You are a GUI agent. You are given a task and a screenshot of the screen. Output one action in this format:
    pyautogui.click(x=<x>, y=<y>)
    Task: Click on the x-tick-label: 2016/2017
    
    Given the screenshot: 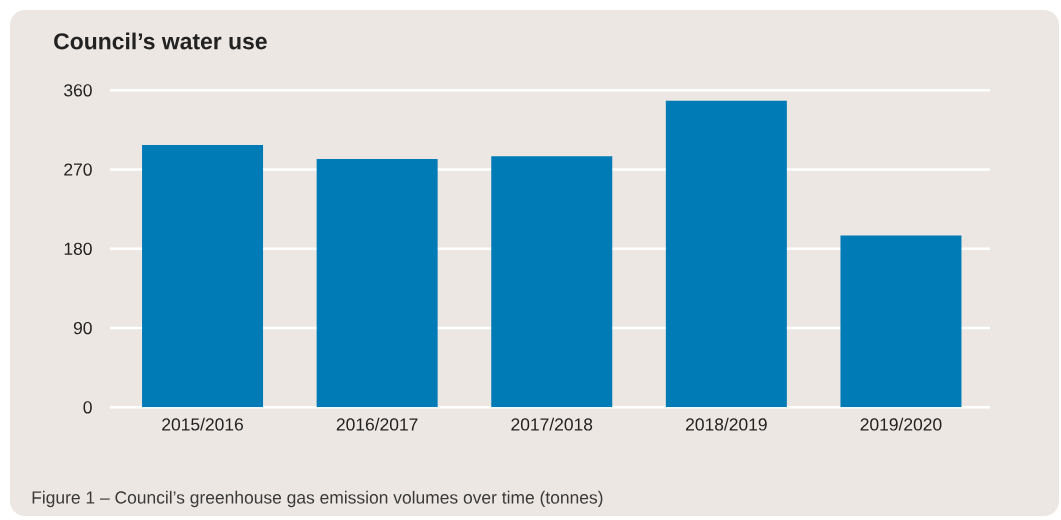 What is the action you would take?
    pyautogui.click(x=377, y=424)
    